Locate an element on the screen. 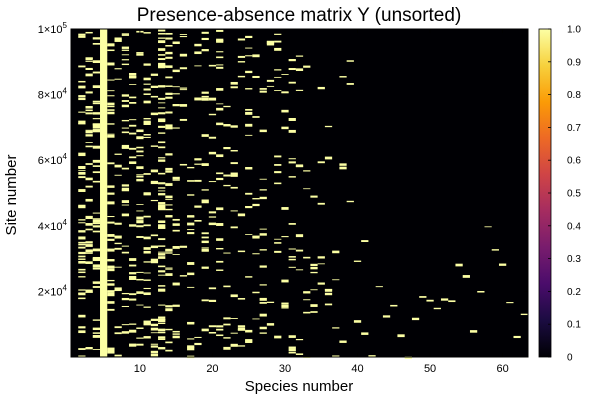 Image resolution: width=600 pixels, height=400 pixels. colorbar-tick-label: 0.8 is located at coordinates (574, 95).